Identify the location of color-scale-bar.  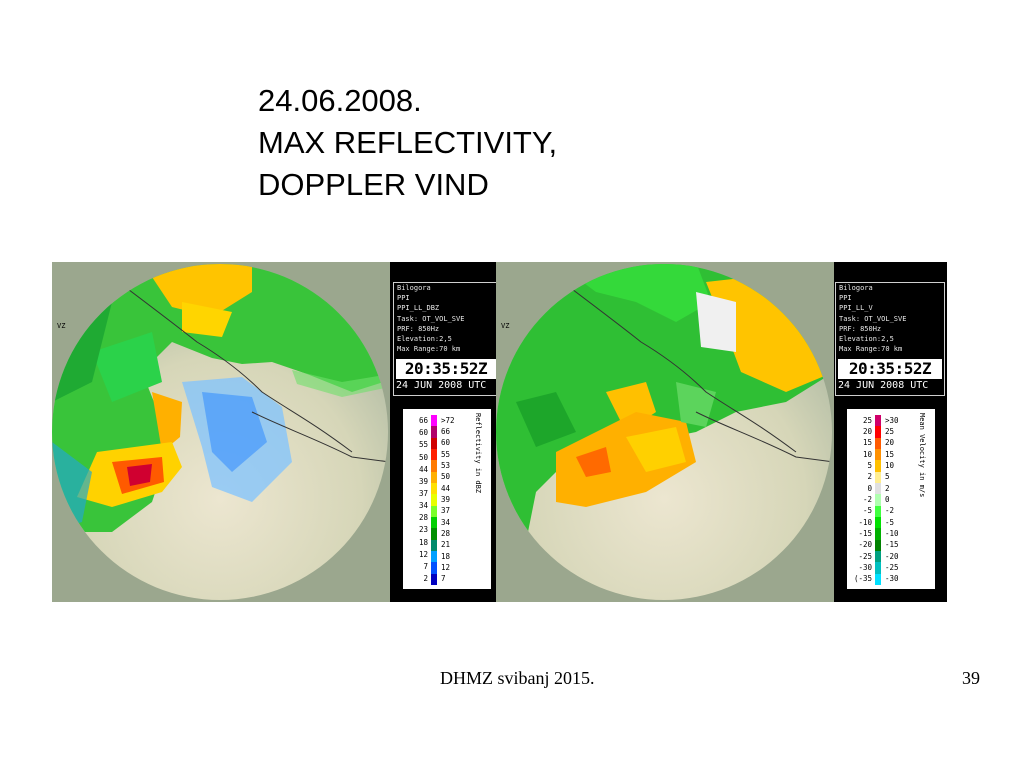
(434, 500).